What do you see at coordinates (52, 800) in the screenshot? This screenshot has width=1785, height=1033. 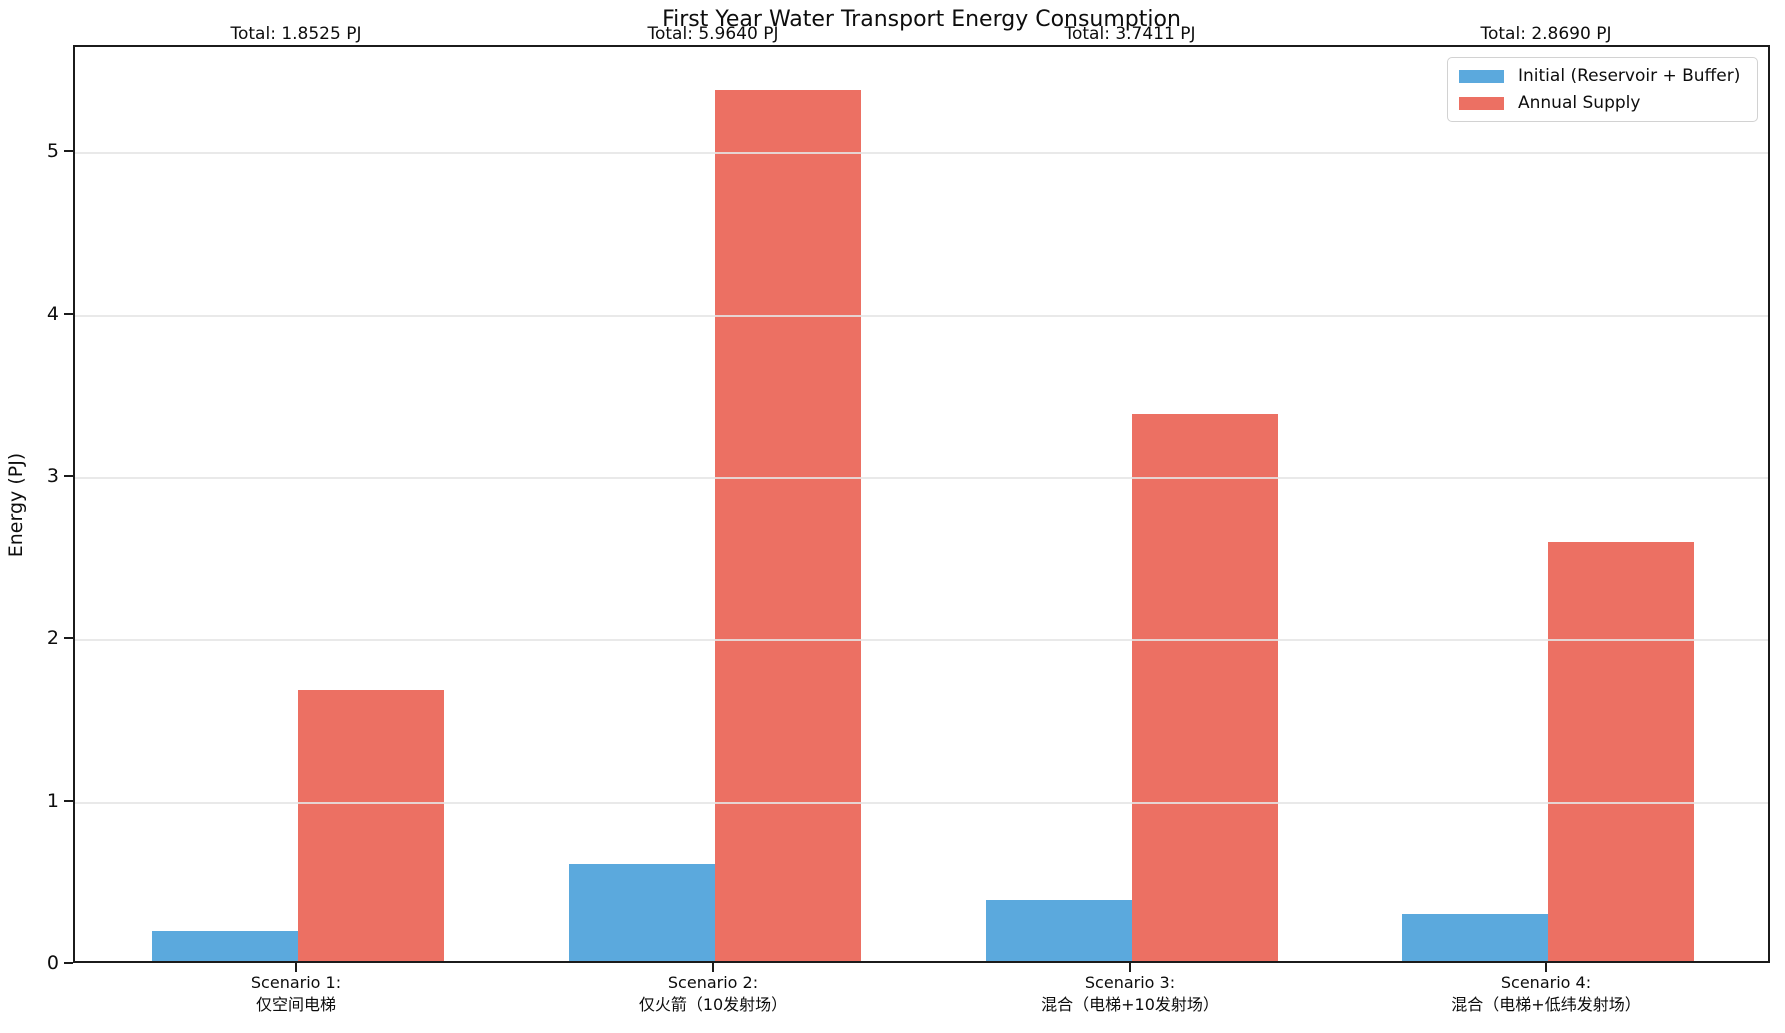 I see `y-tick-label: 1` at bounding box center [52, 800].